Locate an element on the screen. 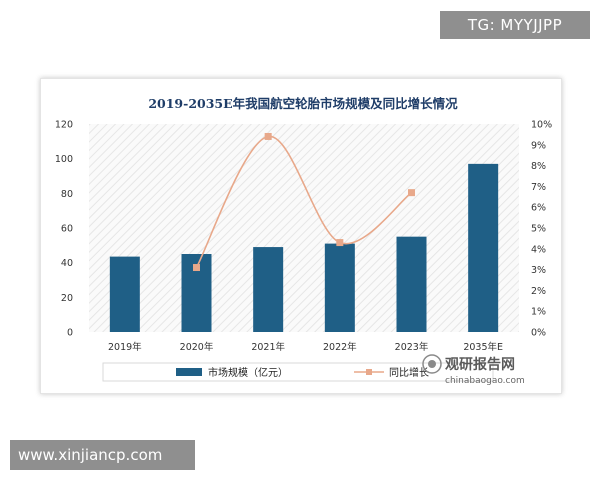  site-url-label: www.xinjiancp.com is located at coordinates (102, 455).